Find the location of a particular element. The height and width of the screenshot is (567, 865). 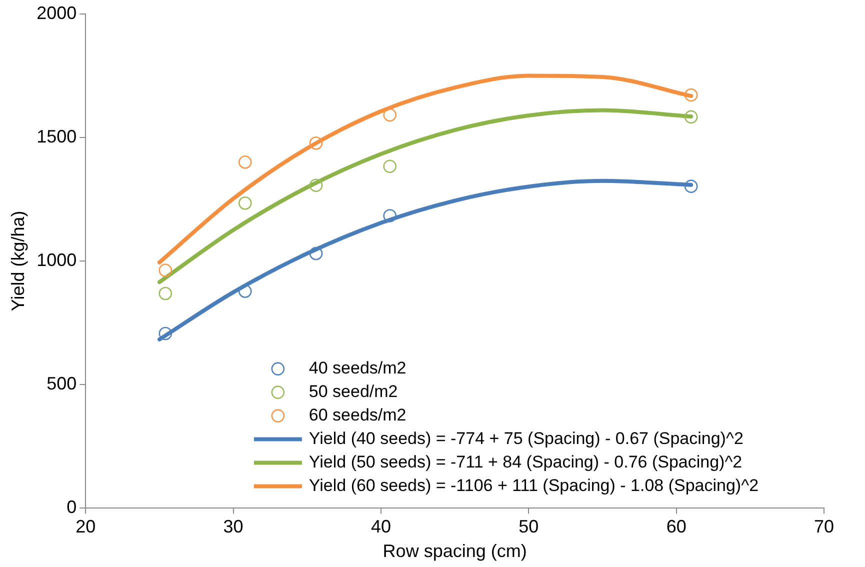

x-tick-label: 40 is located at coordinates (380, 526).